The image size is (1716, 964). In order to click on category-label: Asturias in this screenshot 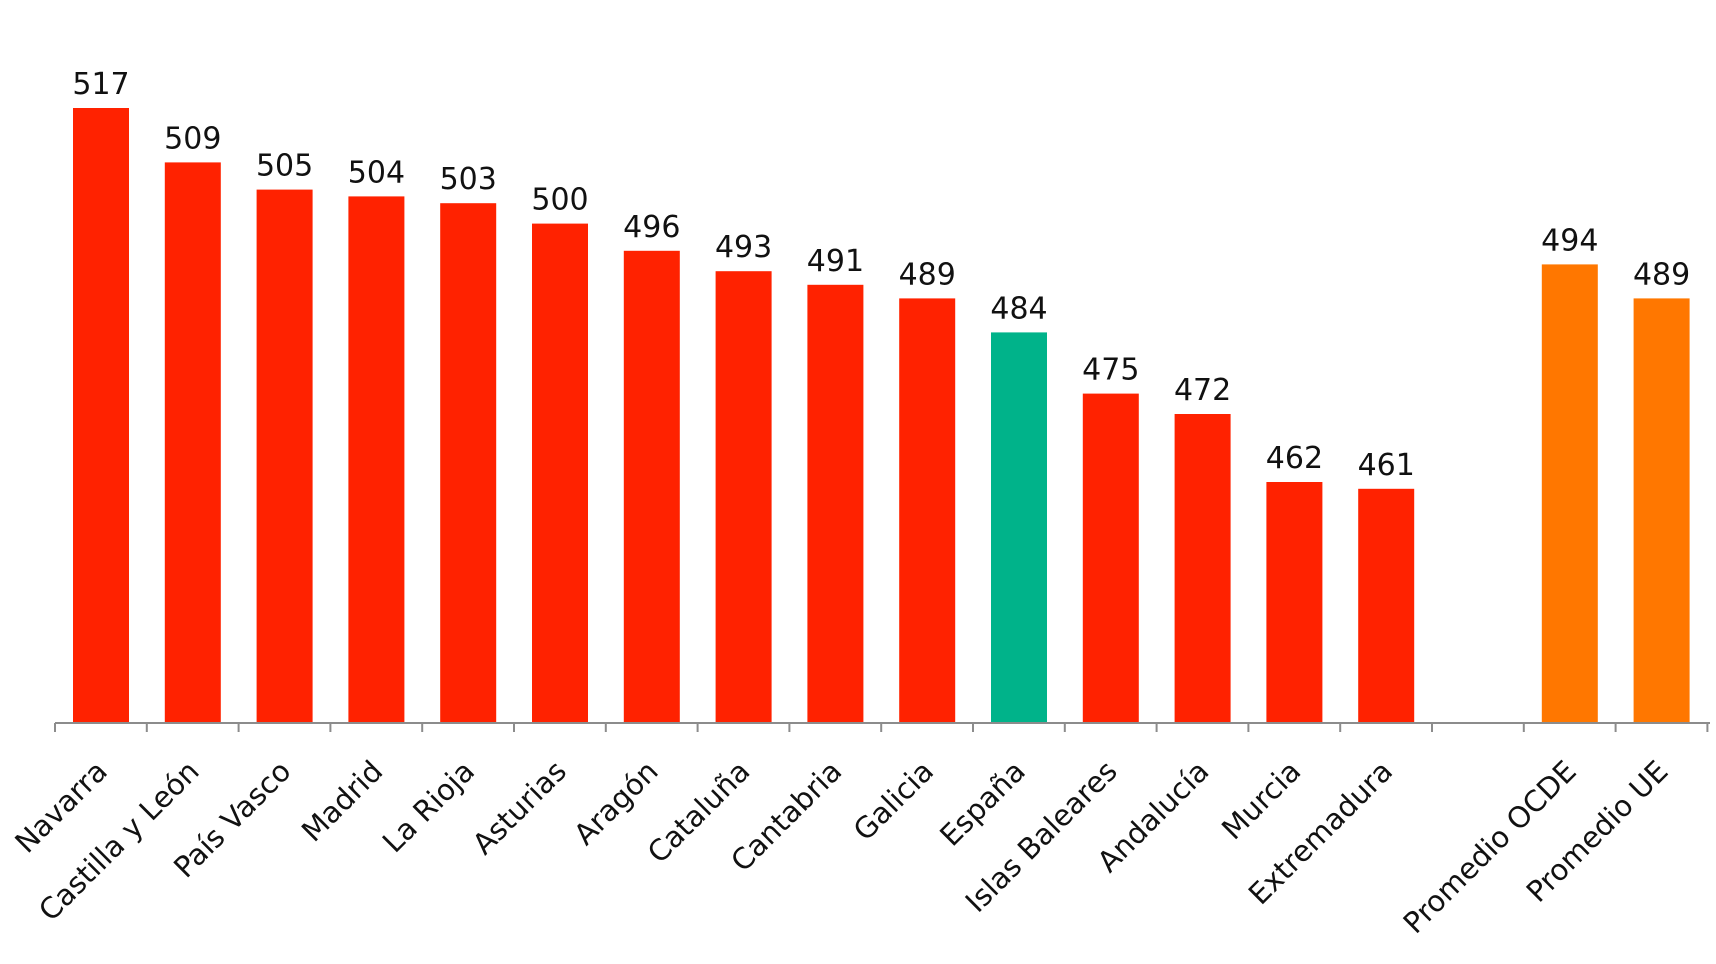, I will do `click(519, 807)`.